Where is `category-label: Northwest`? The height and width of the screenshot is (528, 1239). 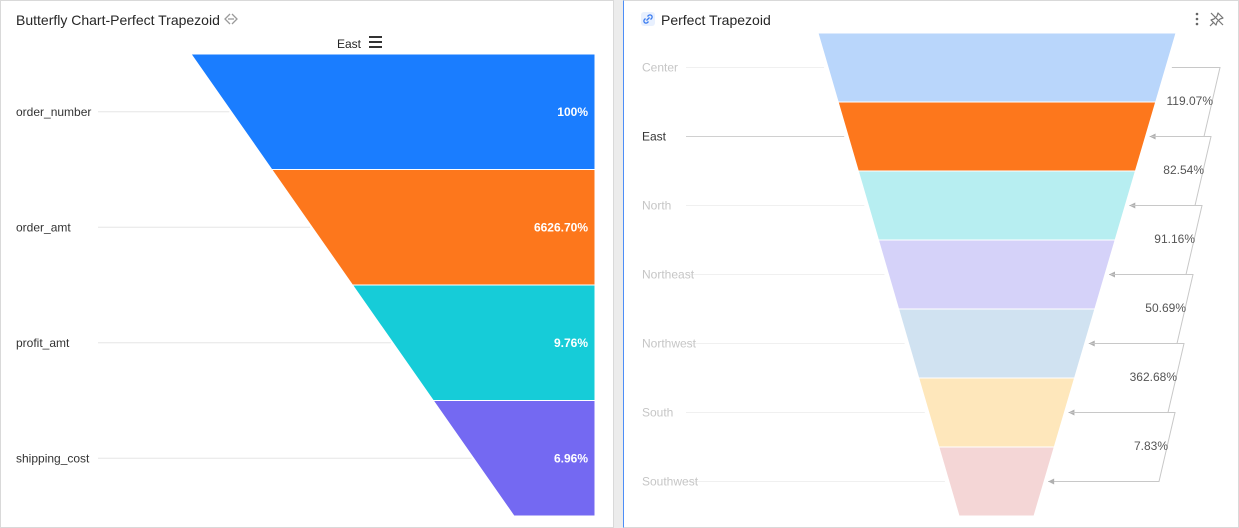
category-label: Northwest is located at coordinates (669, 344).